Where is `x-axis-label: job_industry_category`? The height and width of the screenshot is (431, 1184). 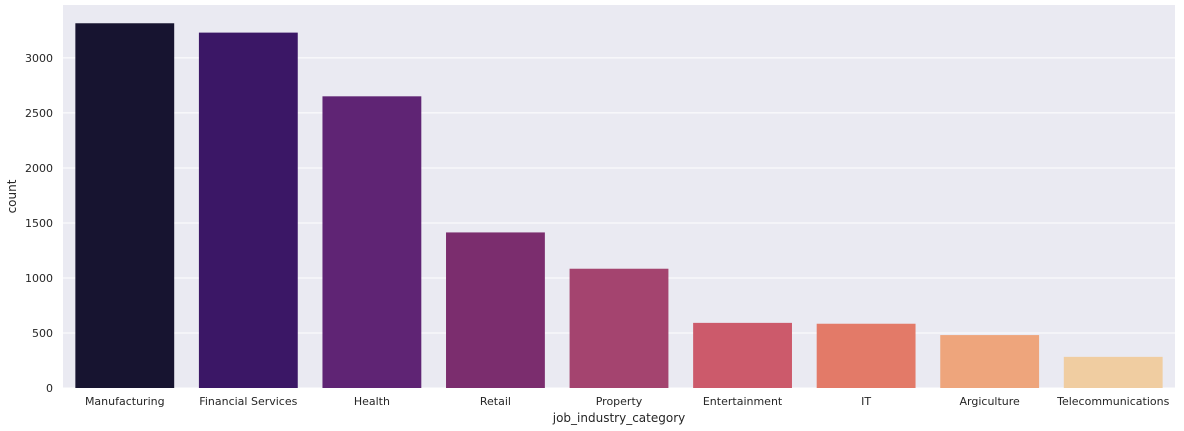
x-axis-label: job_industry_category is located at coordinates (618, 418).